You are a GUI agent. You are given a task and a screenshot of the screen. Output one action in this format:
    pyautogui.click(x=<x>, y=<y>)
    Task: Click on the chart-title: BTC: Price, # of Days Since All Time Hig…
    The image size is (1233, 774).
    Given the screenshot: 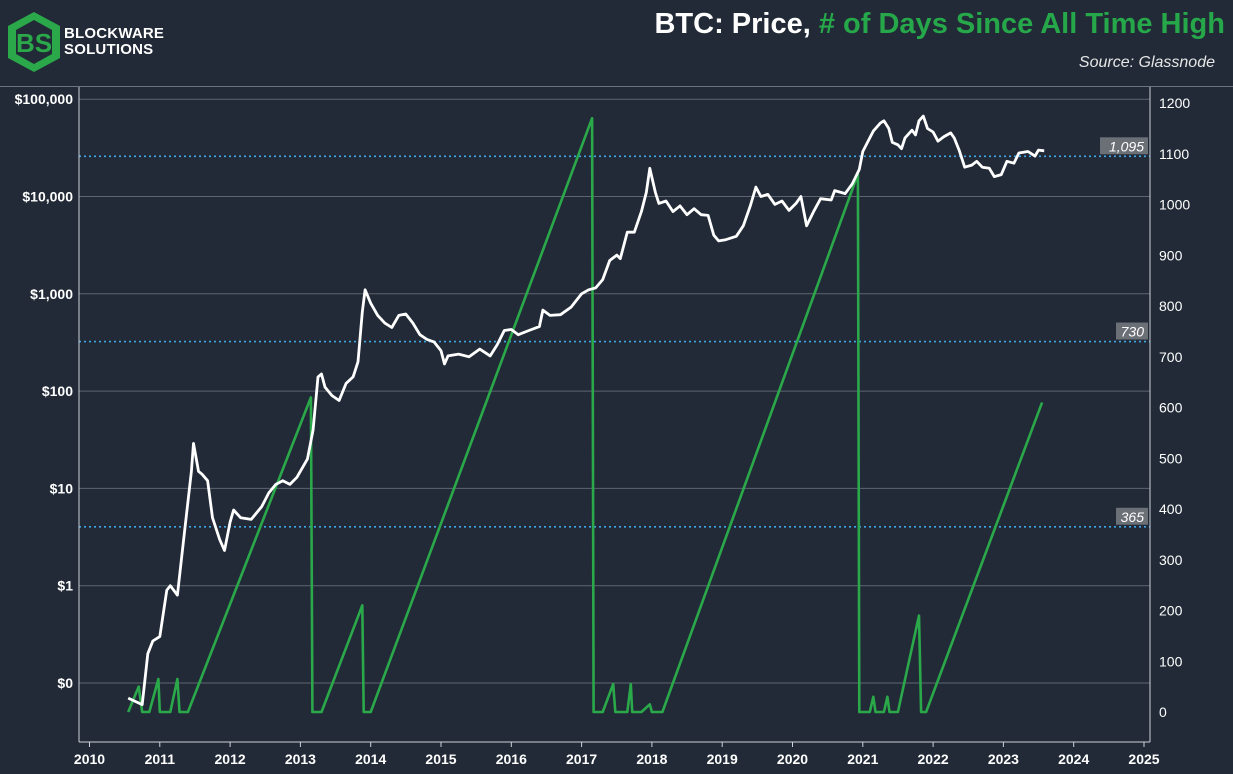 What is the action you would take?
    pyautogui.click(x=939, y=24)
    